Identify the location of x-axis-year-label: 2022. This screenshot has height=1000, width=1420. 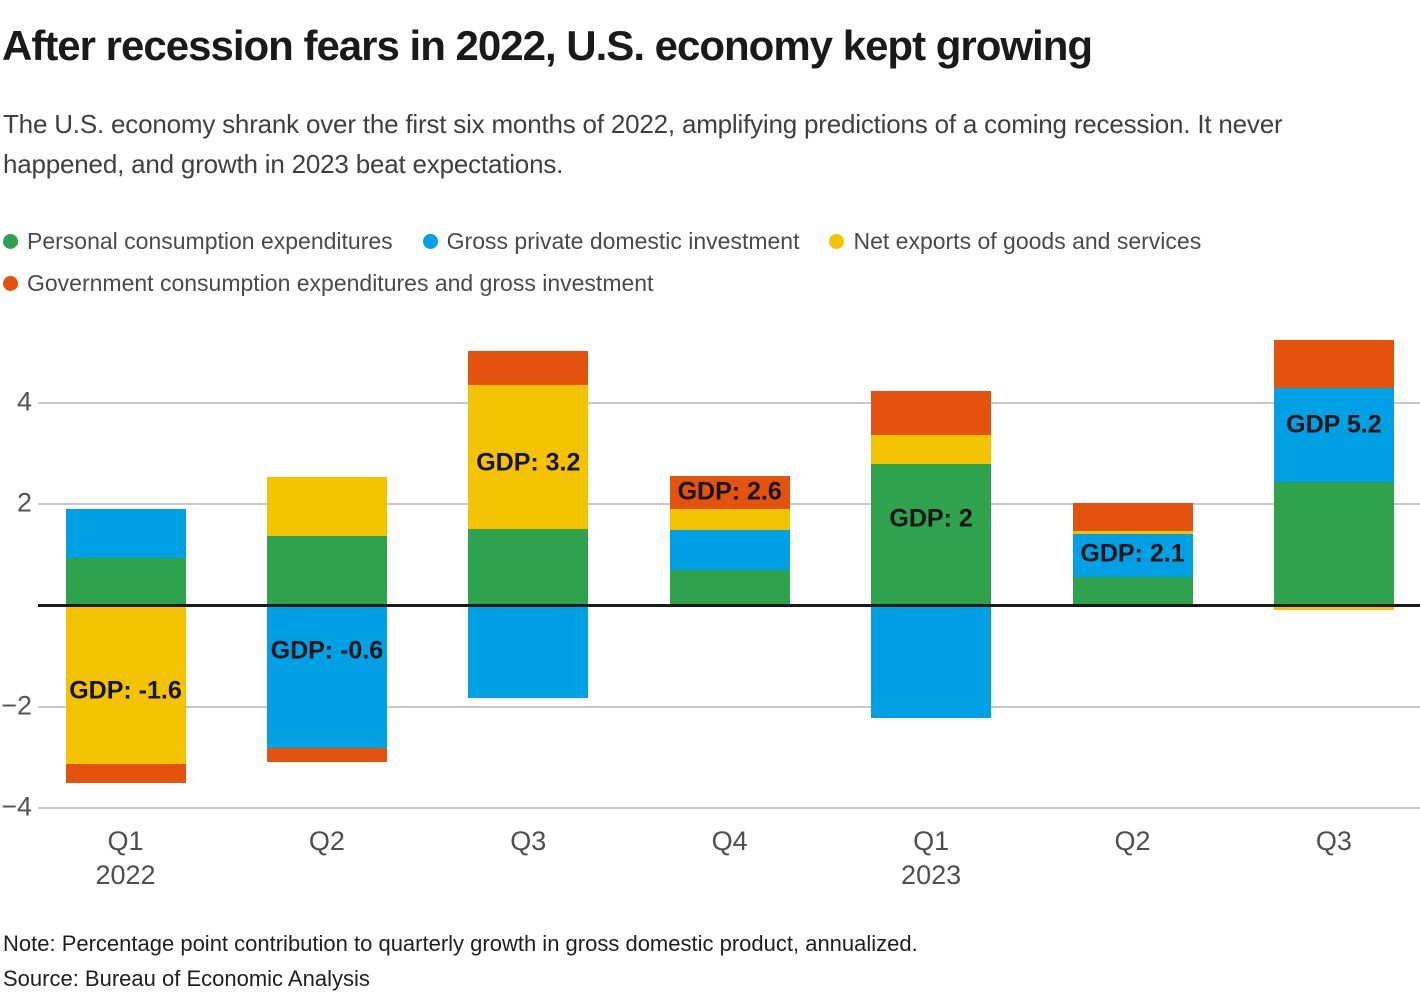
(125, 875).